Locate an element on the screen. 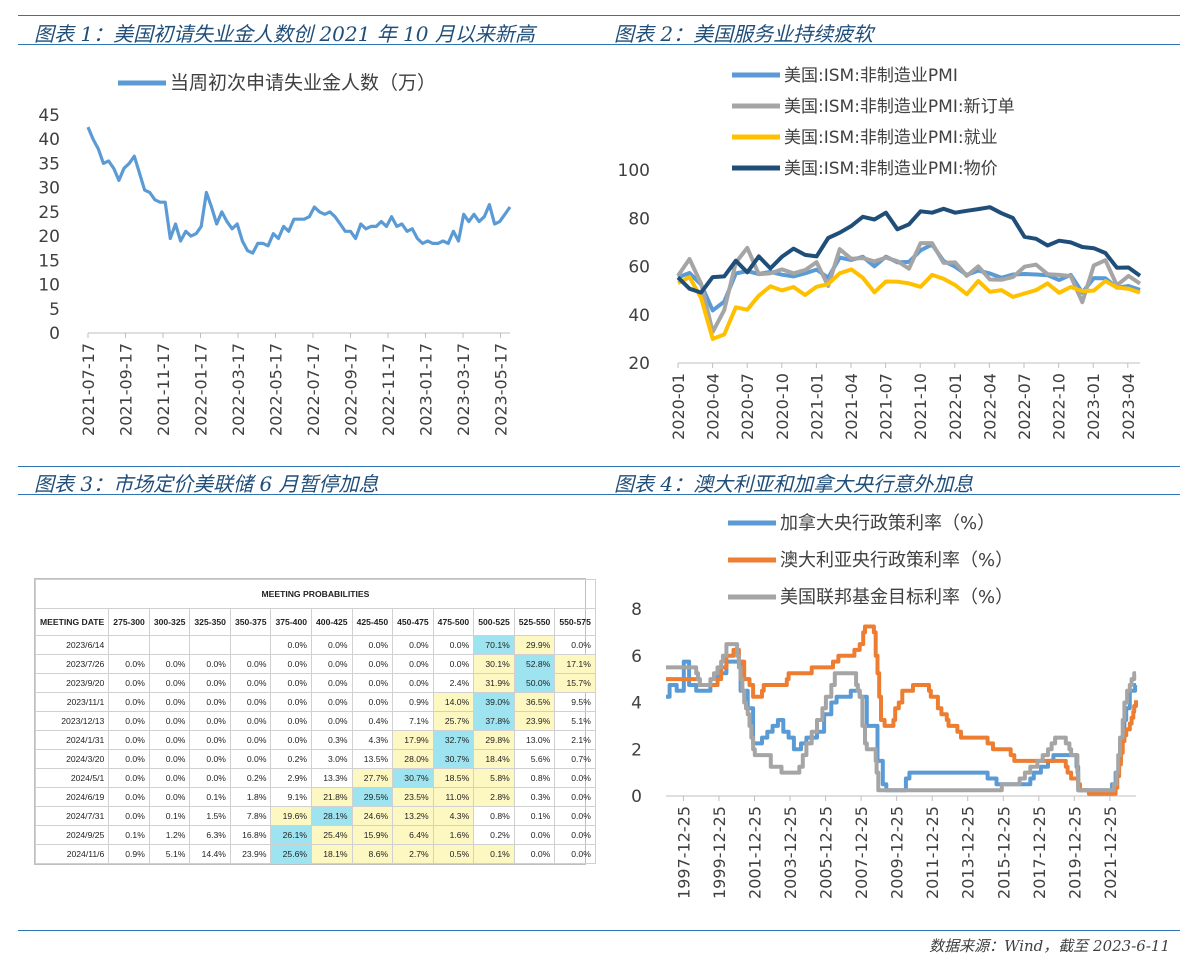 The image size is (1198, 976). y-tick-label: 15 is located at coordinates (49, 261).